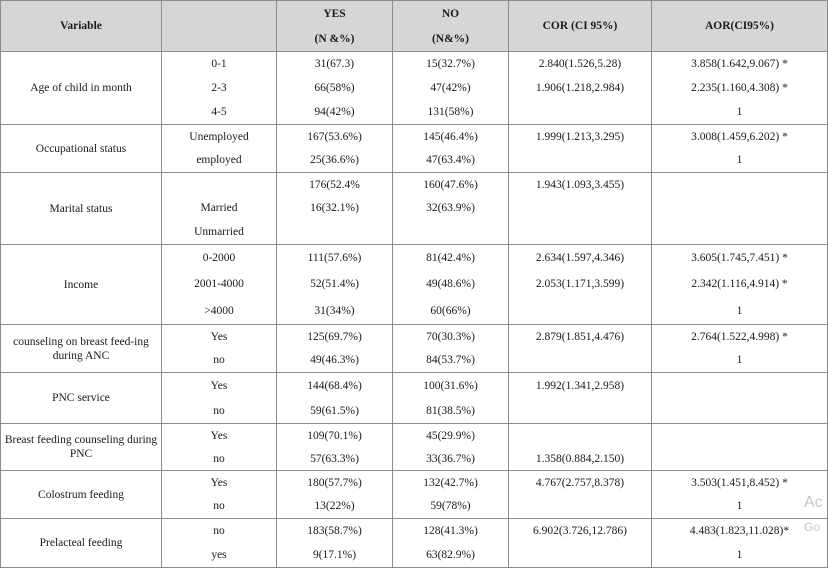 The image size is (828, 568). I want to click on variable-cell: Marital status, so click(81, 208).